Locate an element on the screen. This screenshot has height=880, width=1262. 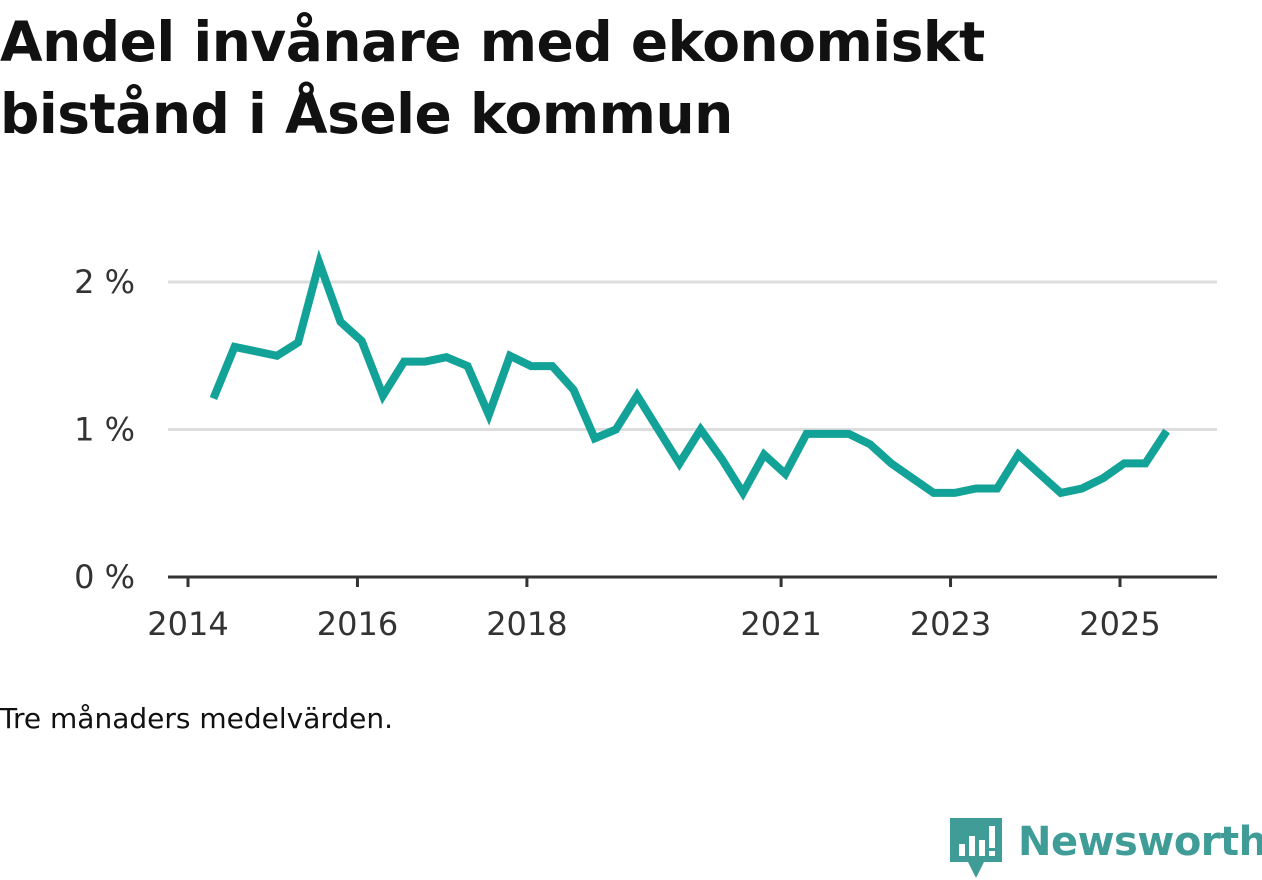
newsworthy-logo: Newsworthy is located at coordinates (1106, 849).